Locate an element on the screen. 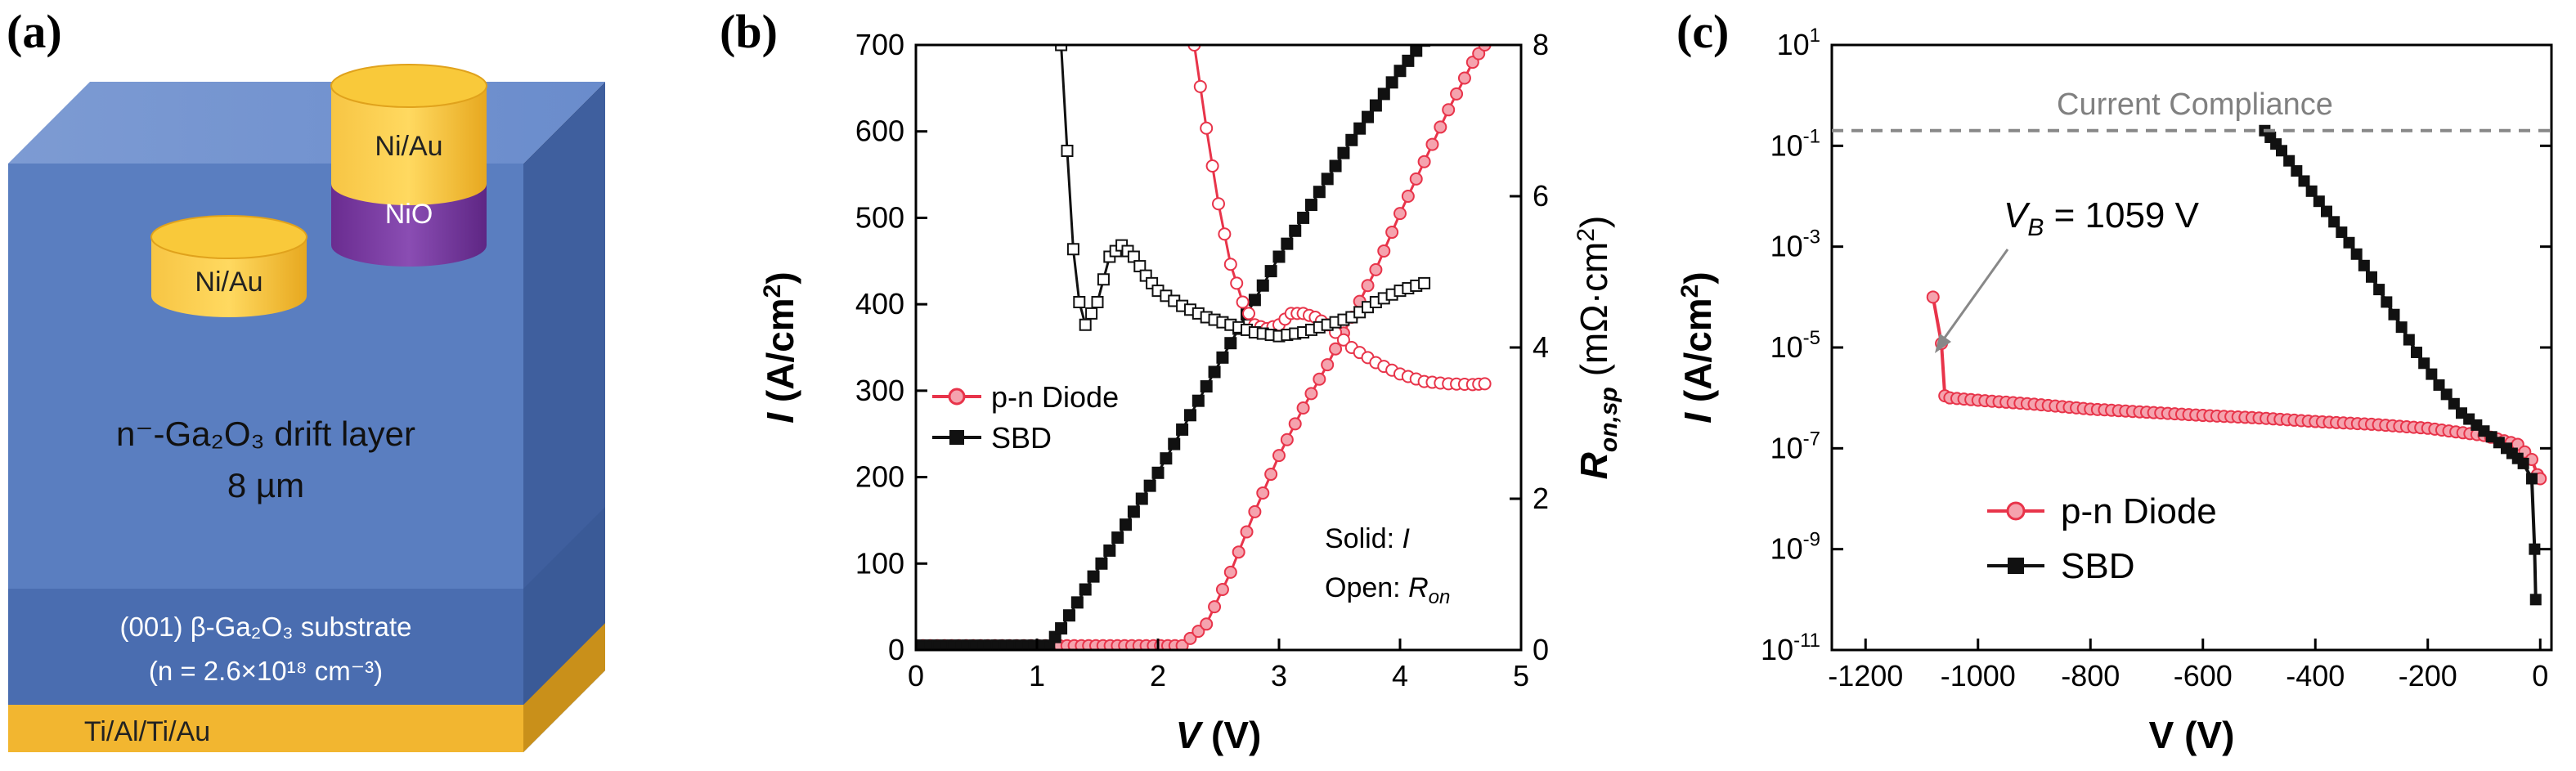  drift-layer-label: n⁻-Ga₂O₃ drift layer is located at coordinates (265, 434).